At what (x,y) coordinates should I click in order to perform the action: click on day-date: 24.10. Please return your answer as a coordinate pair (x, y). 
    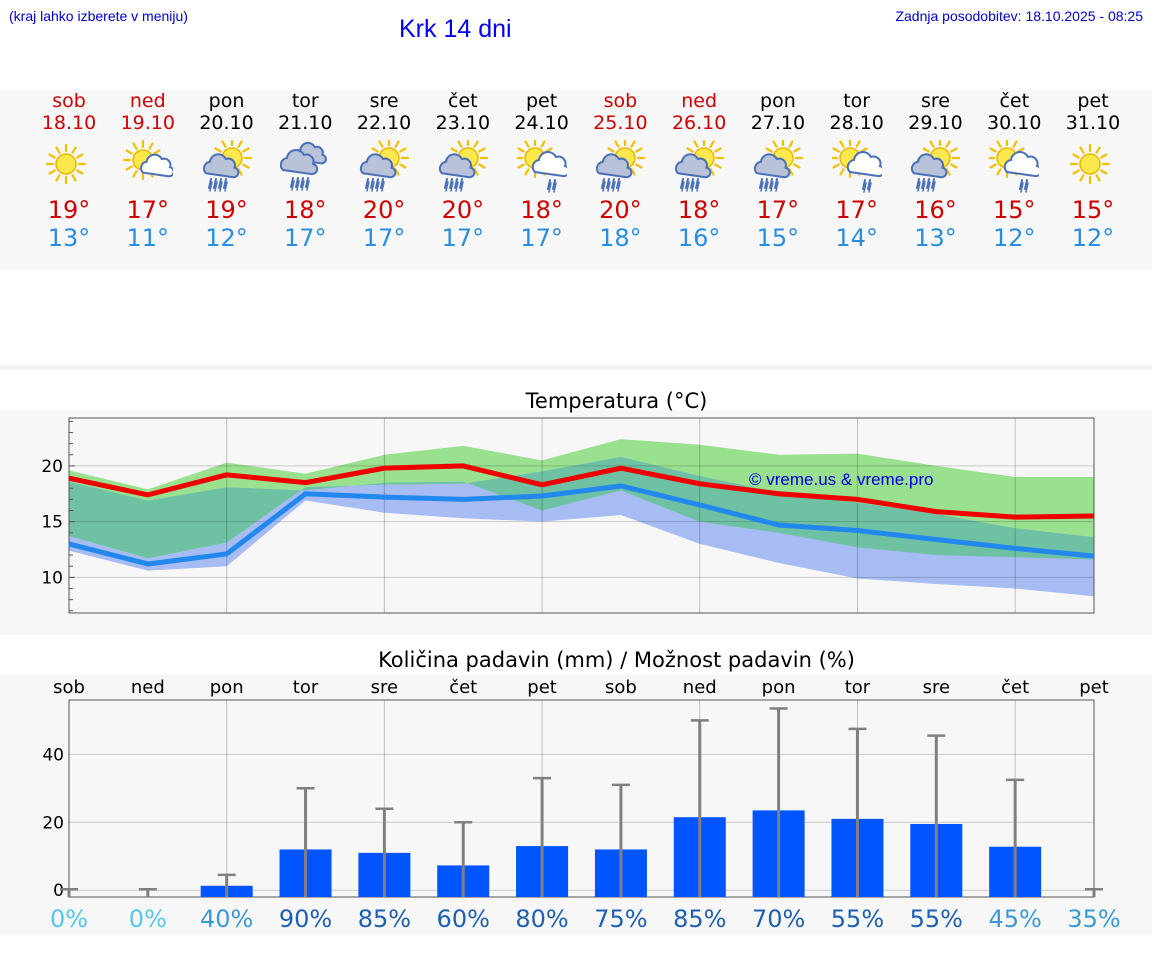
    Looking at the image, I should click on (541, 123).